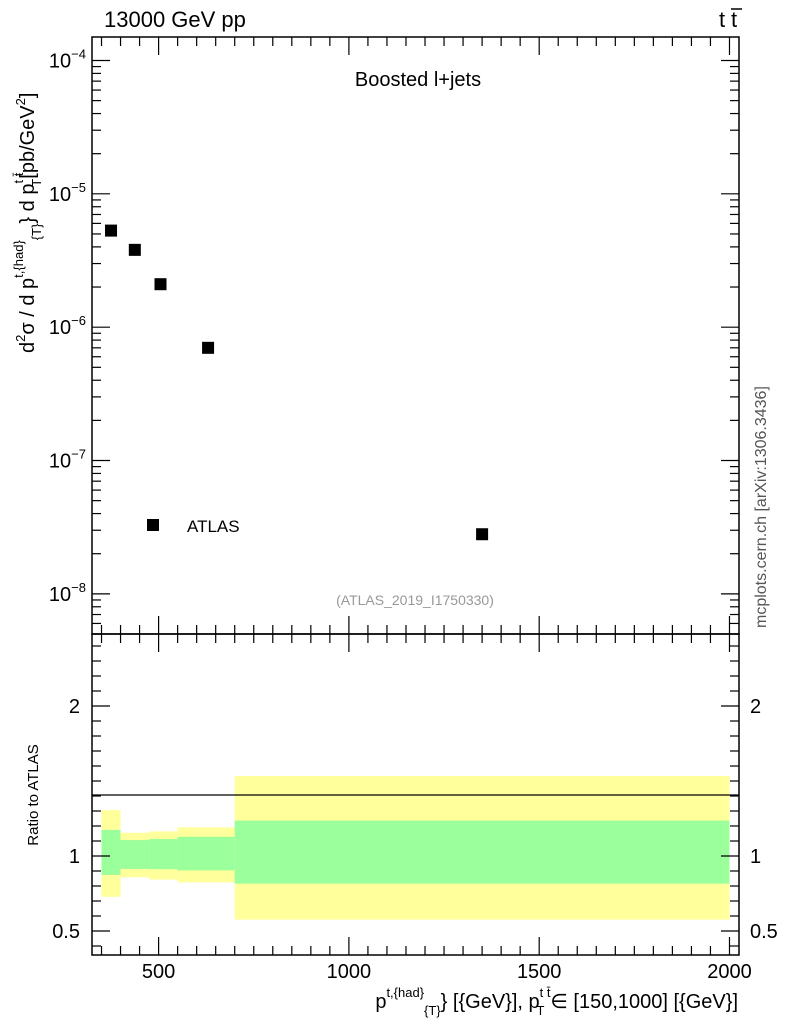 Image resolution: width=786 pixels, height=1024 pixels. What do you see at coordinates (60, 195) in the screenshot?
I see `main-y-tick-base-3: 10` at bounding box center [60, 195].